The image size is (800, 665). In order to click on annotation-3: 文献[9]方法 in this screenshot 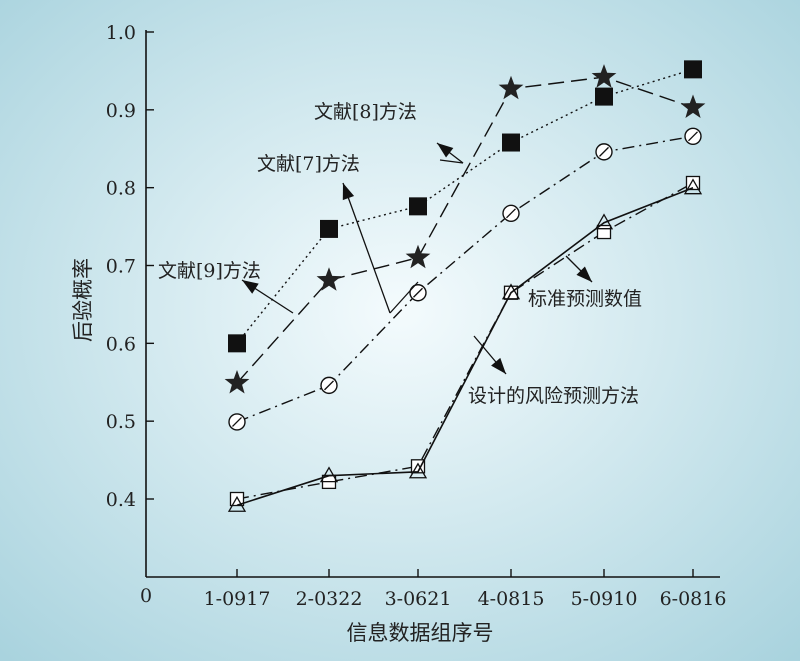, I will do `click(226, 287)`.